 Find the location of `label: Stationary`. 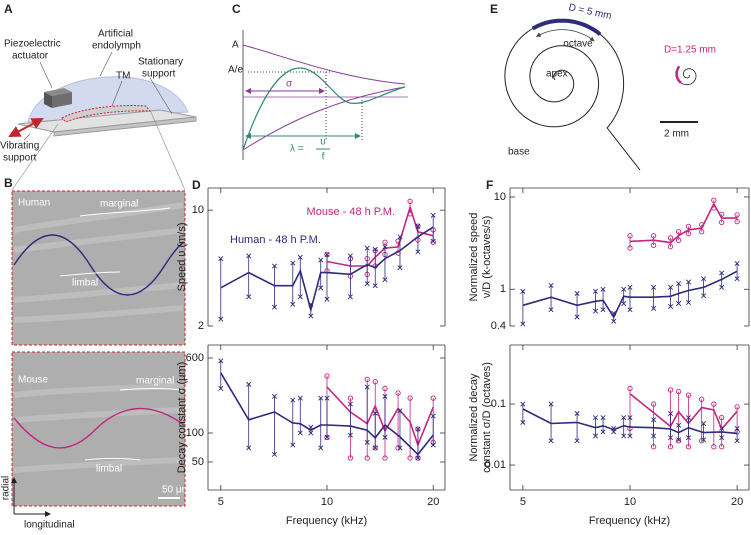

label: Stationary is located at coordinates (160, 62).